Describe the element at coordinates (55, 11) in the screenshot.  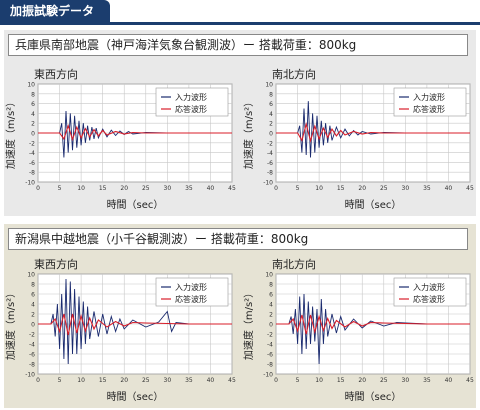
I see `section-header-tab: 加振試験データ` at that location.